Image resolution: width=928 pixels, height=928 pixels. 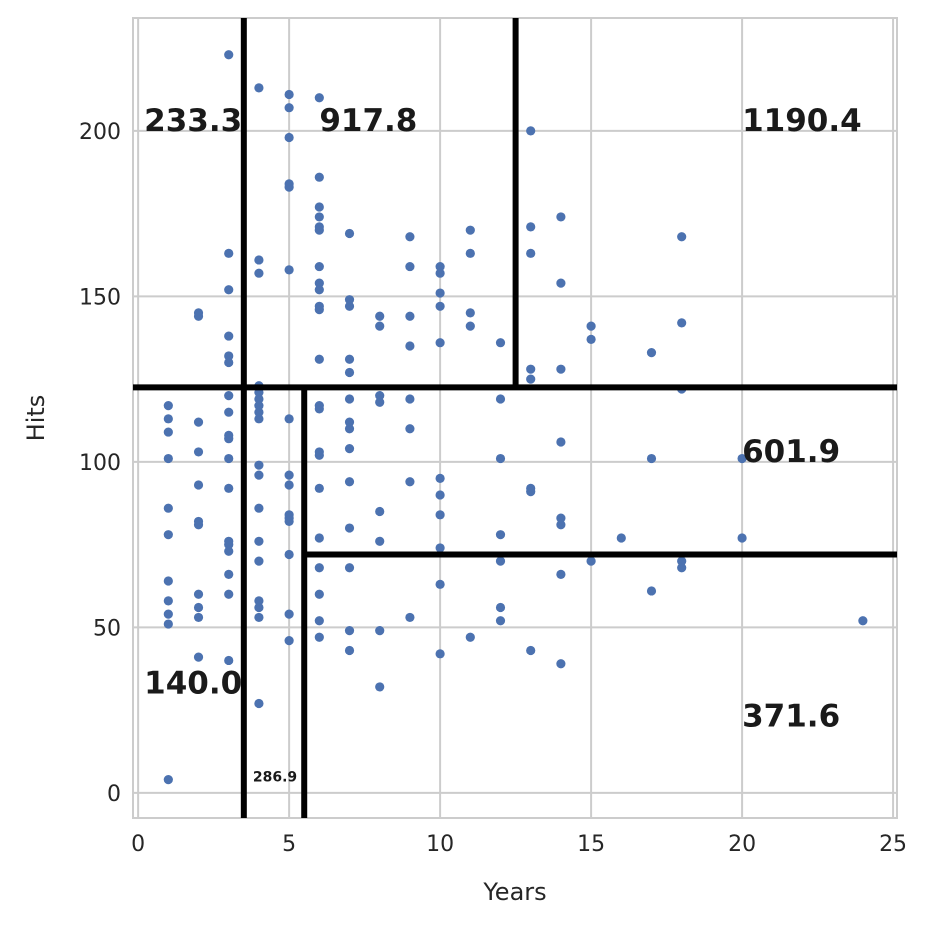 I want to click on region-label: 917.8, so click(x=368, y=121).